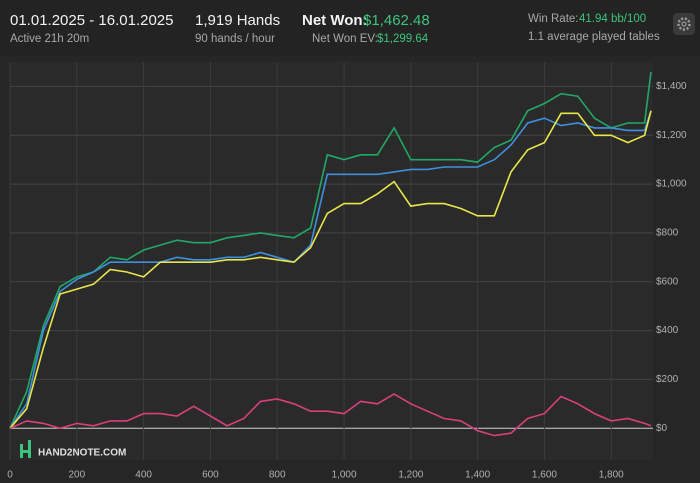 The height and width of the screenshot is (483, 700). I want to click on x-tick-label: 1,000, so click(344, 475).